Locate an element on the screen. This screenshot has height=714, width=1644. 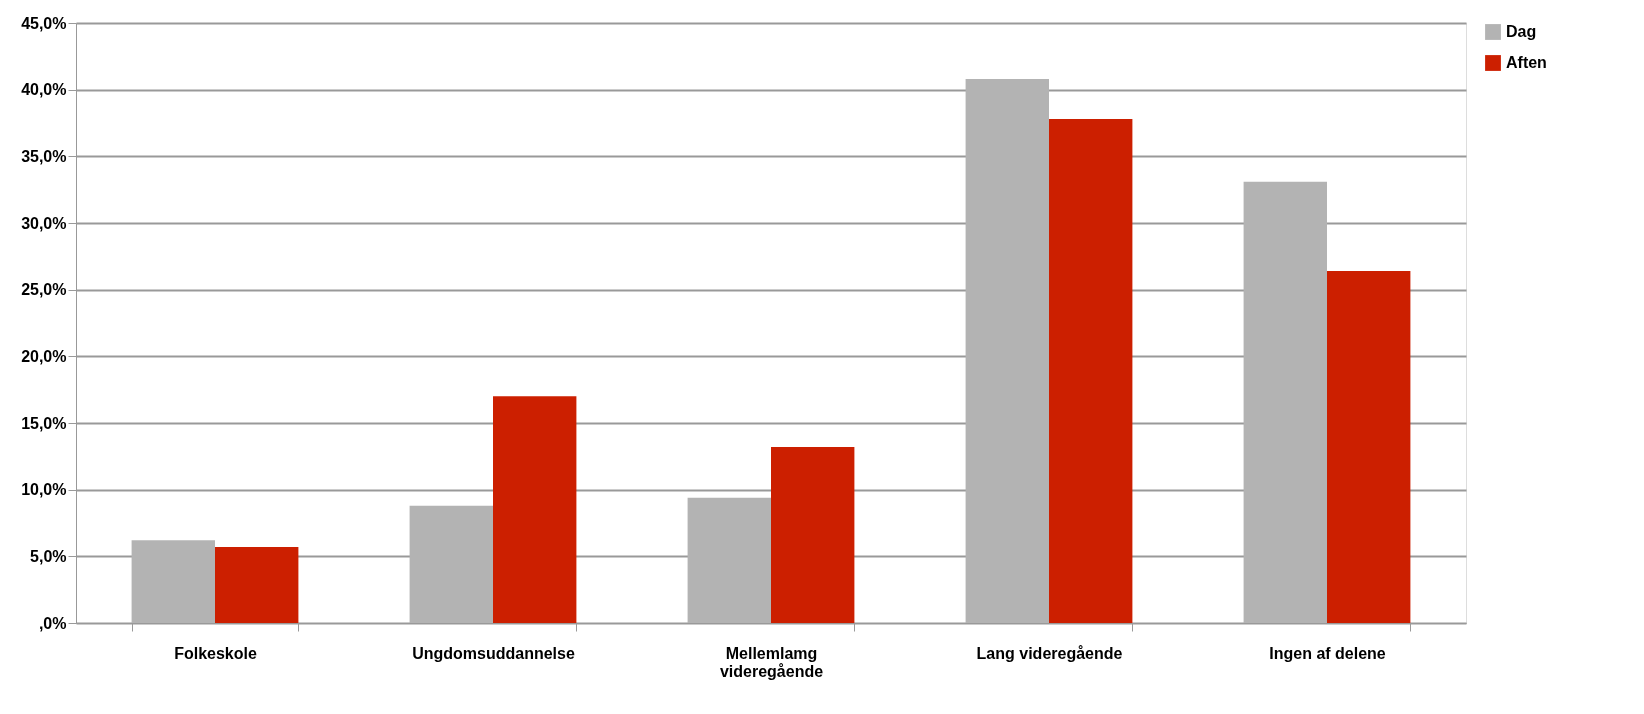
x-tick-label: Ingen af delene is located at coordinates (1327, 653).